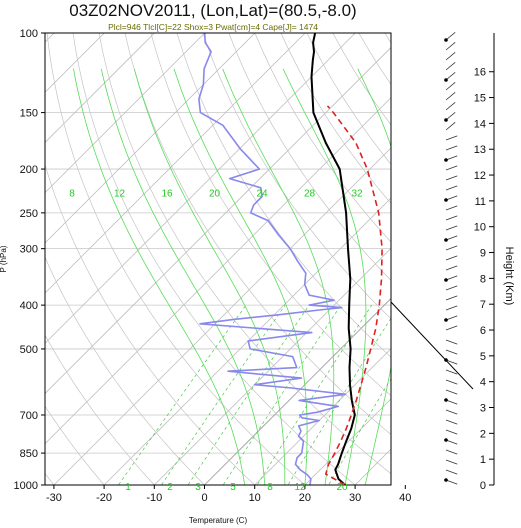 Image resolution: width=521 pixels, height=528 pixels. I want to click on chart-title: 03Z02NOV2011, (Lon,Lat)=(80.5,-8.0), so click(212, 10).